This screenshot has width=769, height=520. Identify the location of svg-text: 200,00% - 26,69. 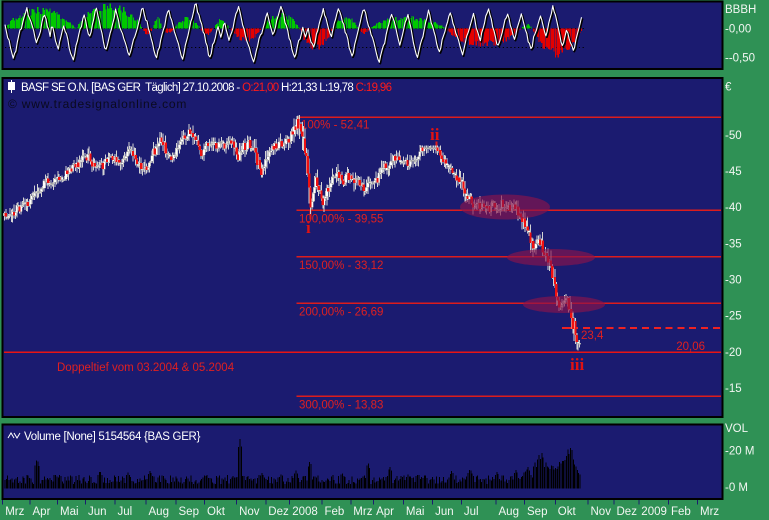
(341, 312).